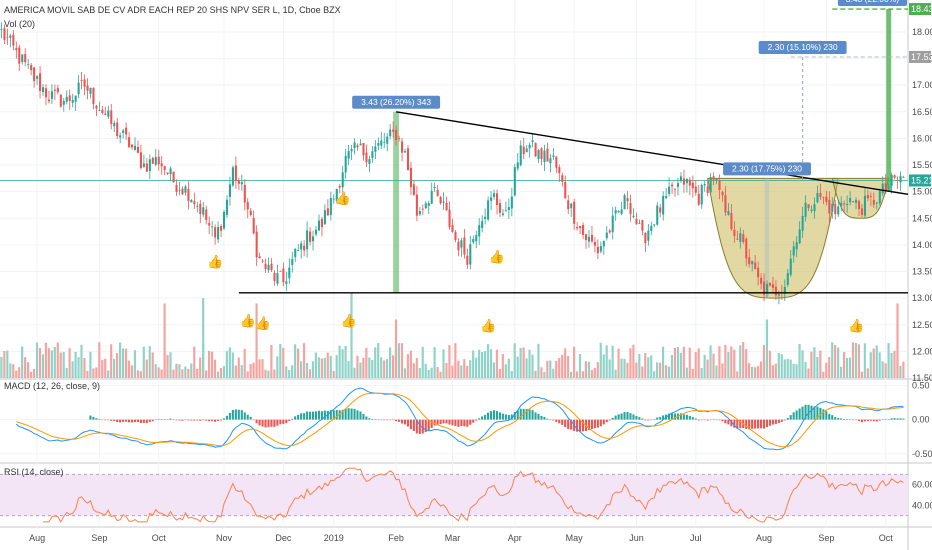 This screenshot has height=550, width=932. What do you see at coordinates (802, 47) in the screenshot?
I see `measure-tag-box` at bounding box center [802, 47].